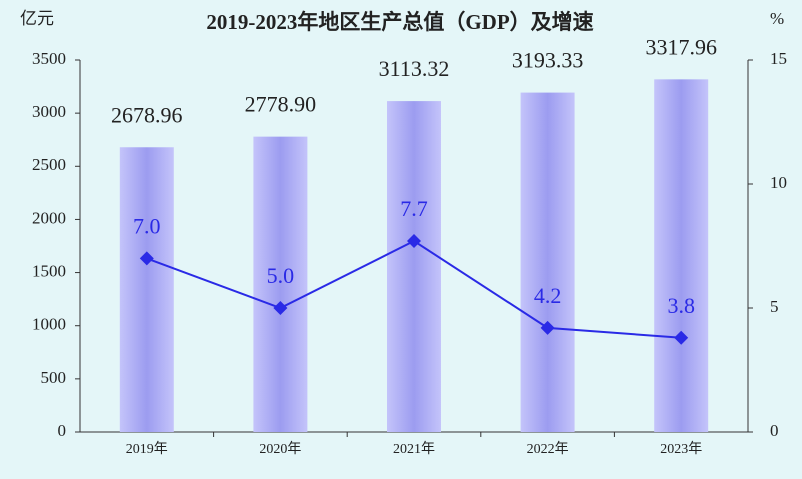 The width and height of the screenshot is (802, 479). I want to click on bar-value-label: 3113.32, so click(414, 68).